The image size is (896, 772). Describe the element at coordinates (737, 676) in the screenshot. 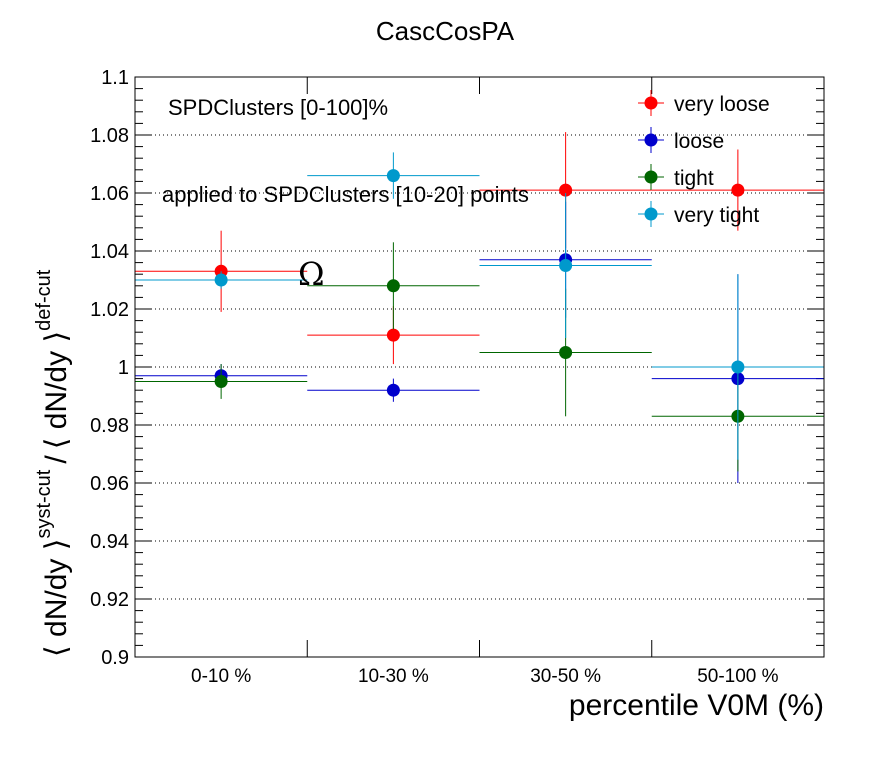

I see `x-tick-label: 50-100 %` at that location.